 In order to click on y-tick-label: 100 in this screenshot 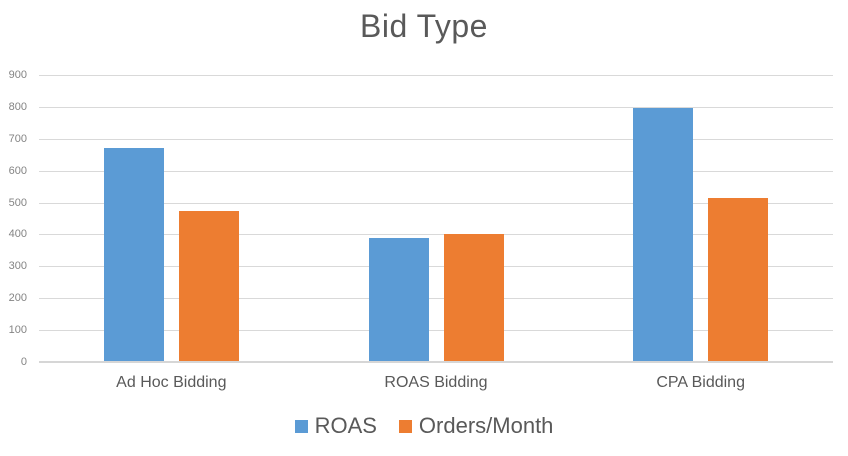, I will do `click(17, 330)`.